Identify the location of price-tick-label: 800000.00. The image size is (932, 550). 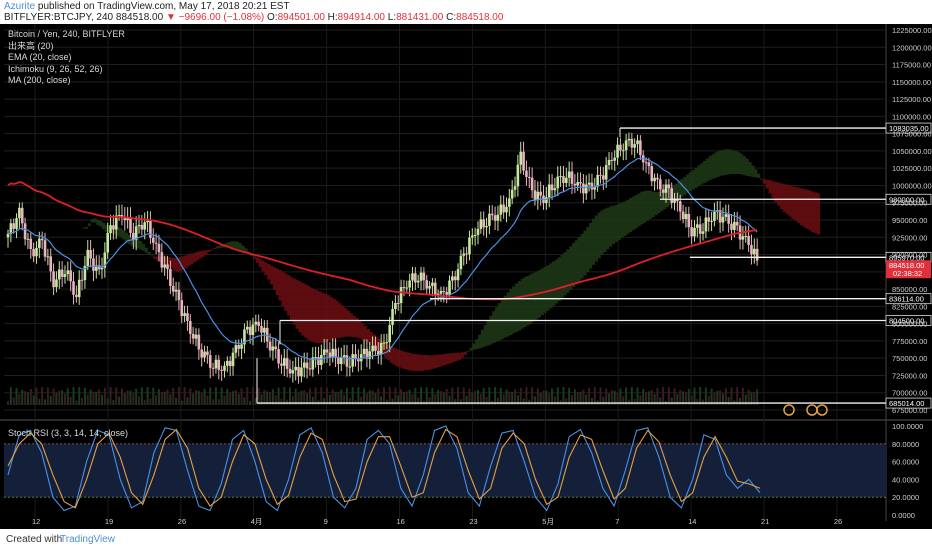
(909, 324).